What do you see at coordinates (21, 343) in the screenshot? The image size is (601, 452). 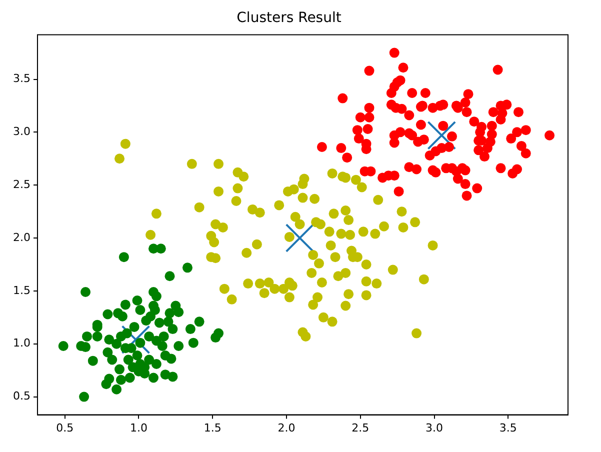 I see `y-tick-label: 1.0` at bounding box center [21, 343].